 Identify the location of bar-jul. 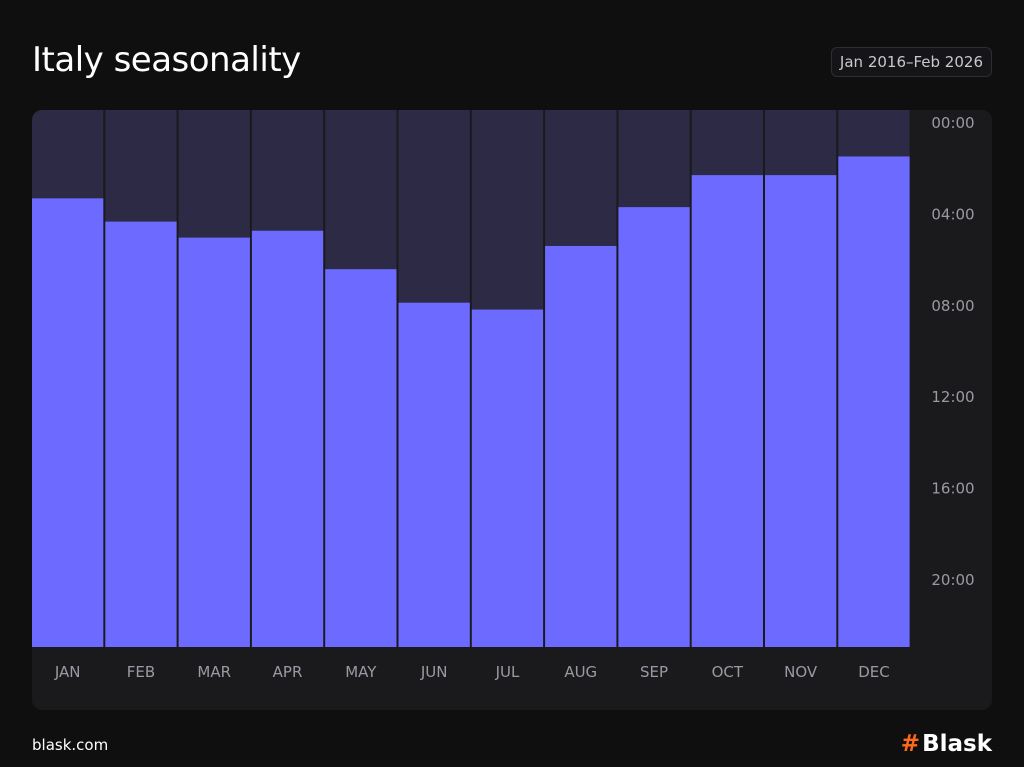
(507, 478).